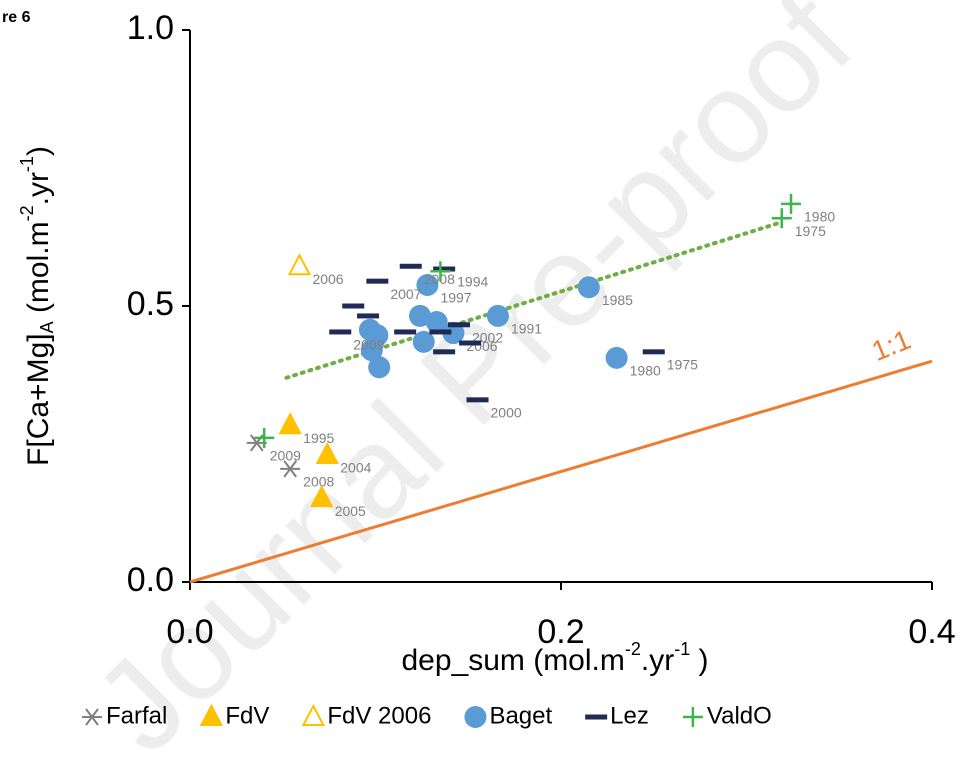  Describe the element at coordinates (327, 279) in the screenshot. I see `point-label: 2006` at that location.